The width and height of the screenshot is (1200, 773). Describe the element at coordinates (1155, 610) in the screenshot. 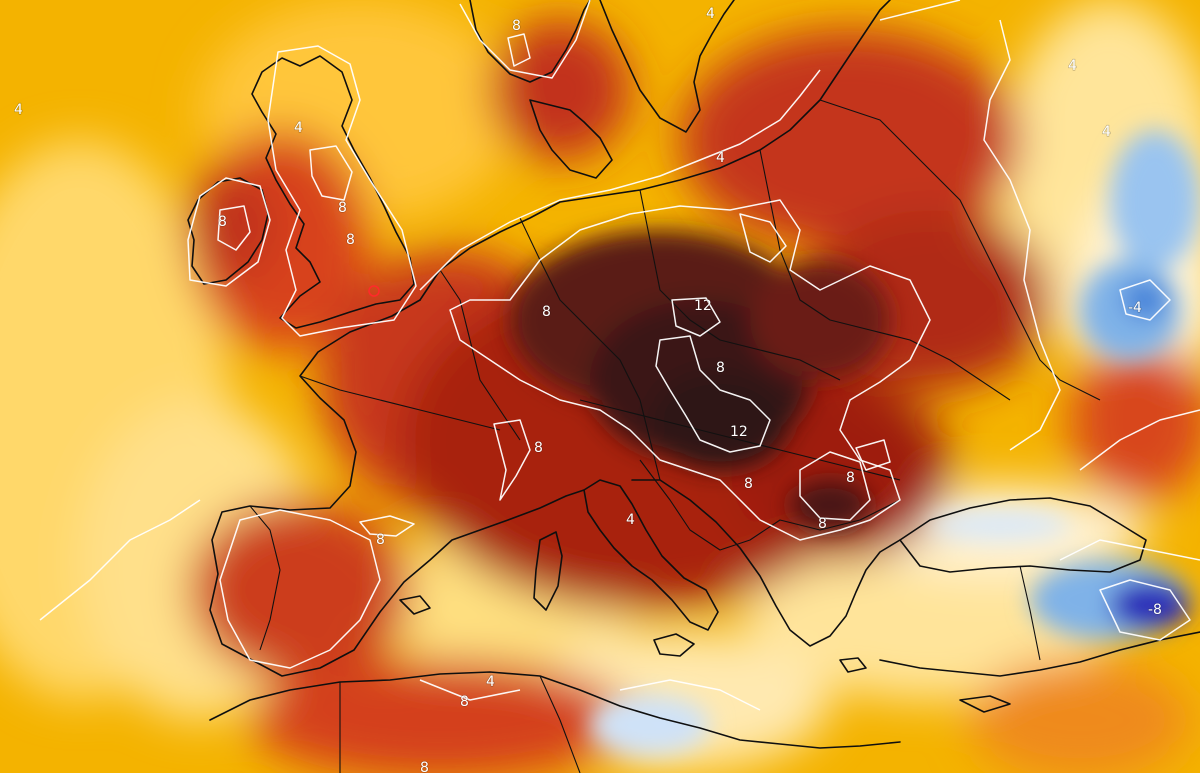

I see `contour-label: -8` at that location.